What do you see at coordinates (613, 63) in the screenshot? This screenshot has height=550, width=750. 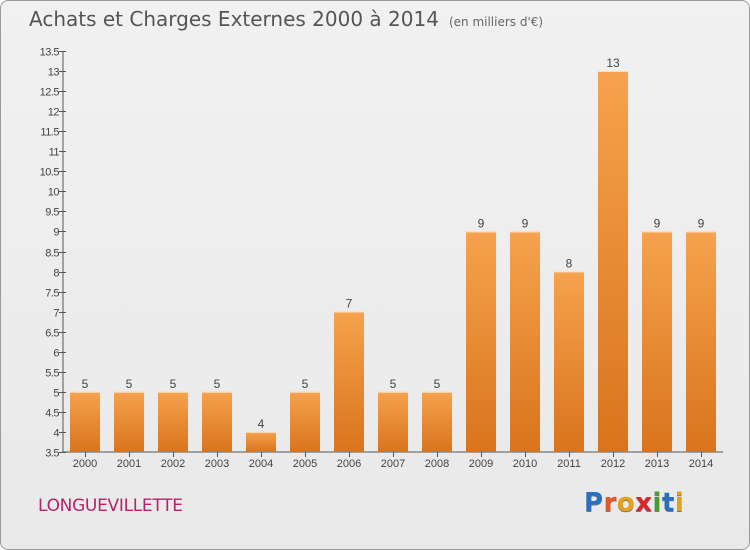 I see `data-label: 13` at bounding box center [613, 63].